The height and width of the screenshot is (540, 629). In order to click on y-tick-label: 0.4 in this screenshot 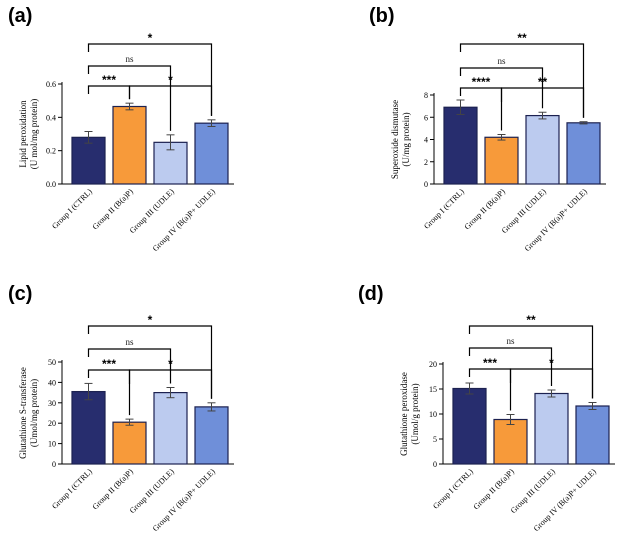, I will do `click(51, 117)`.